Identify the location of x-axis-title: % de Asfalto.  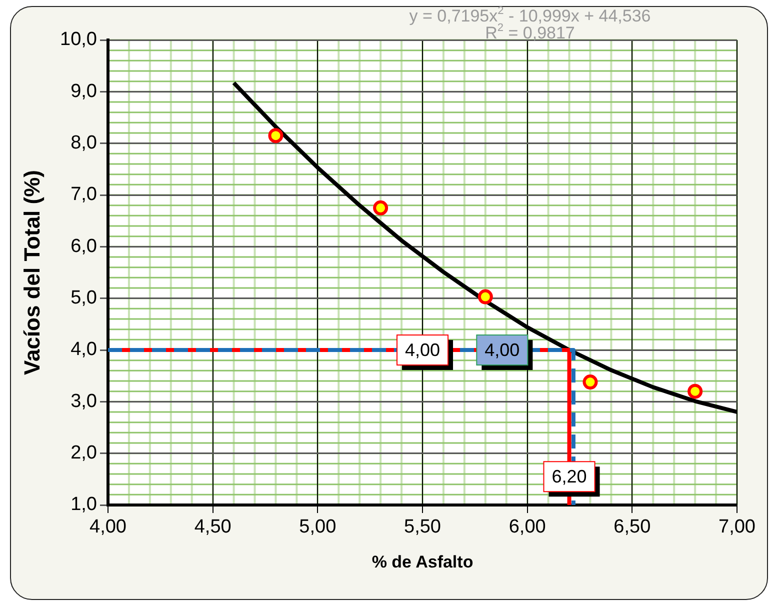
(423, 562).